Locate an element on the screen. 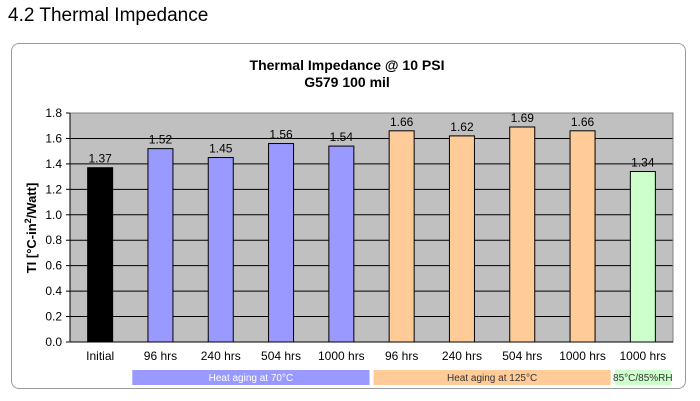  y-tick-label: 0.6 is located at coordinates (53, 266).